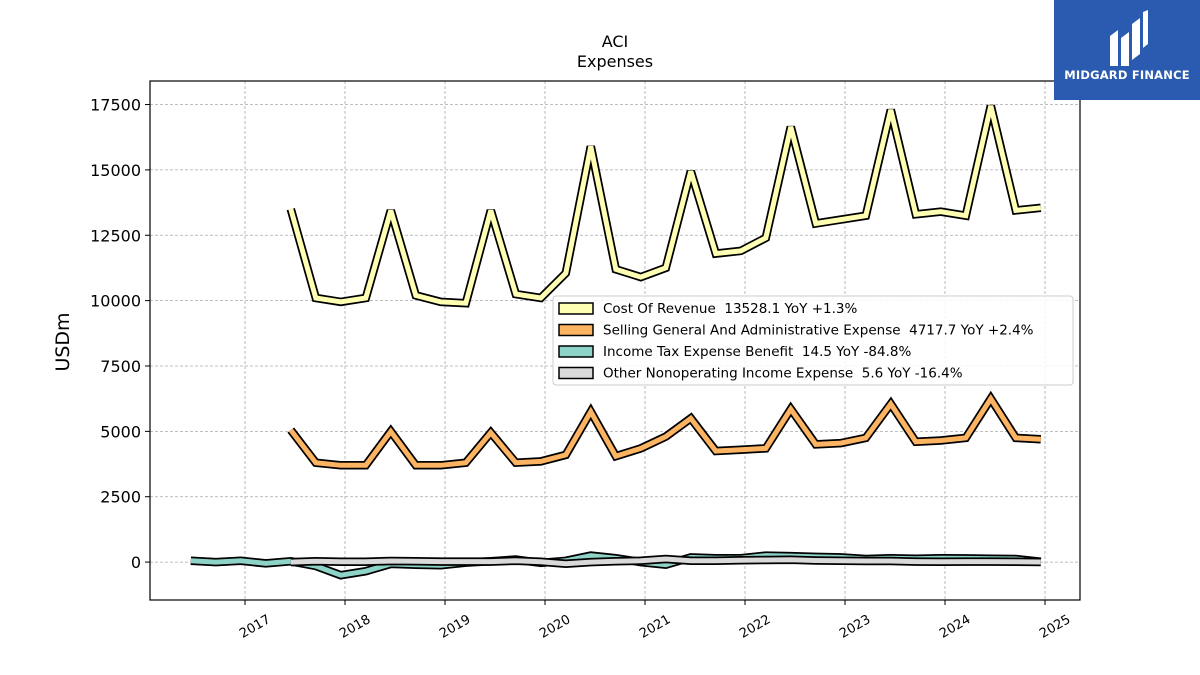 This screenshot has height=675, width=1200. I want to click on x-tick-label: 2018, so click(355, 627).